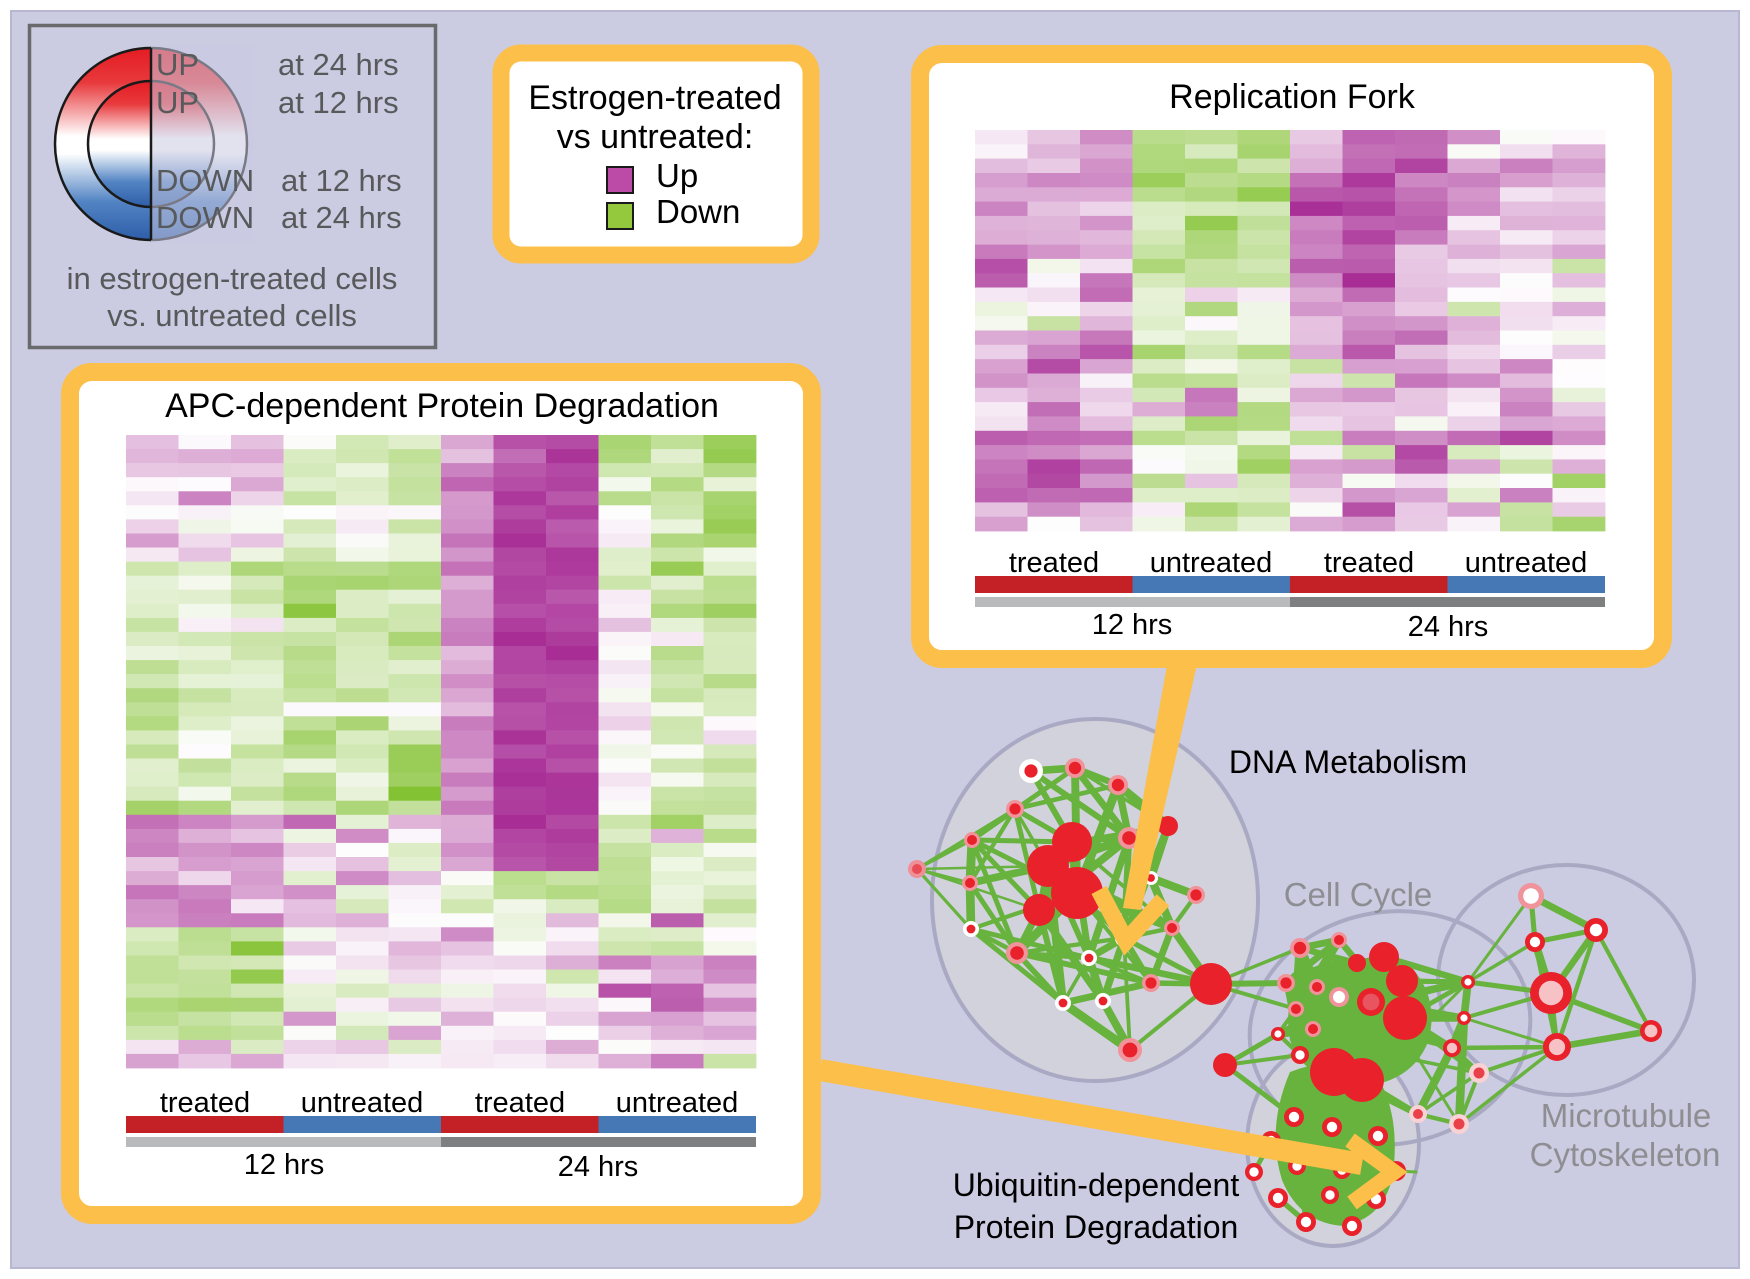 This screenshot has width=1750, height=1279. Describe the element at coordinates (1626, 1115) in the screenshot. I see `svg-text: Microtubule` at that location.